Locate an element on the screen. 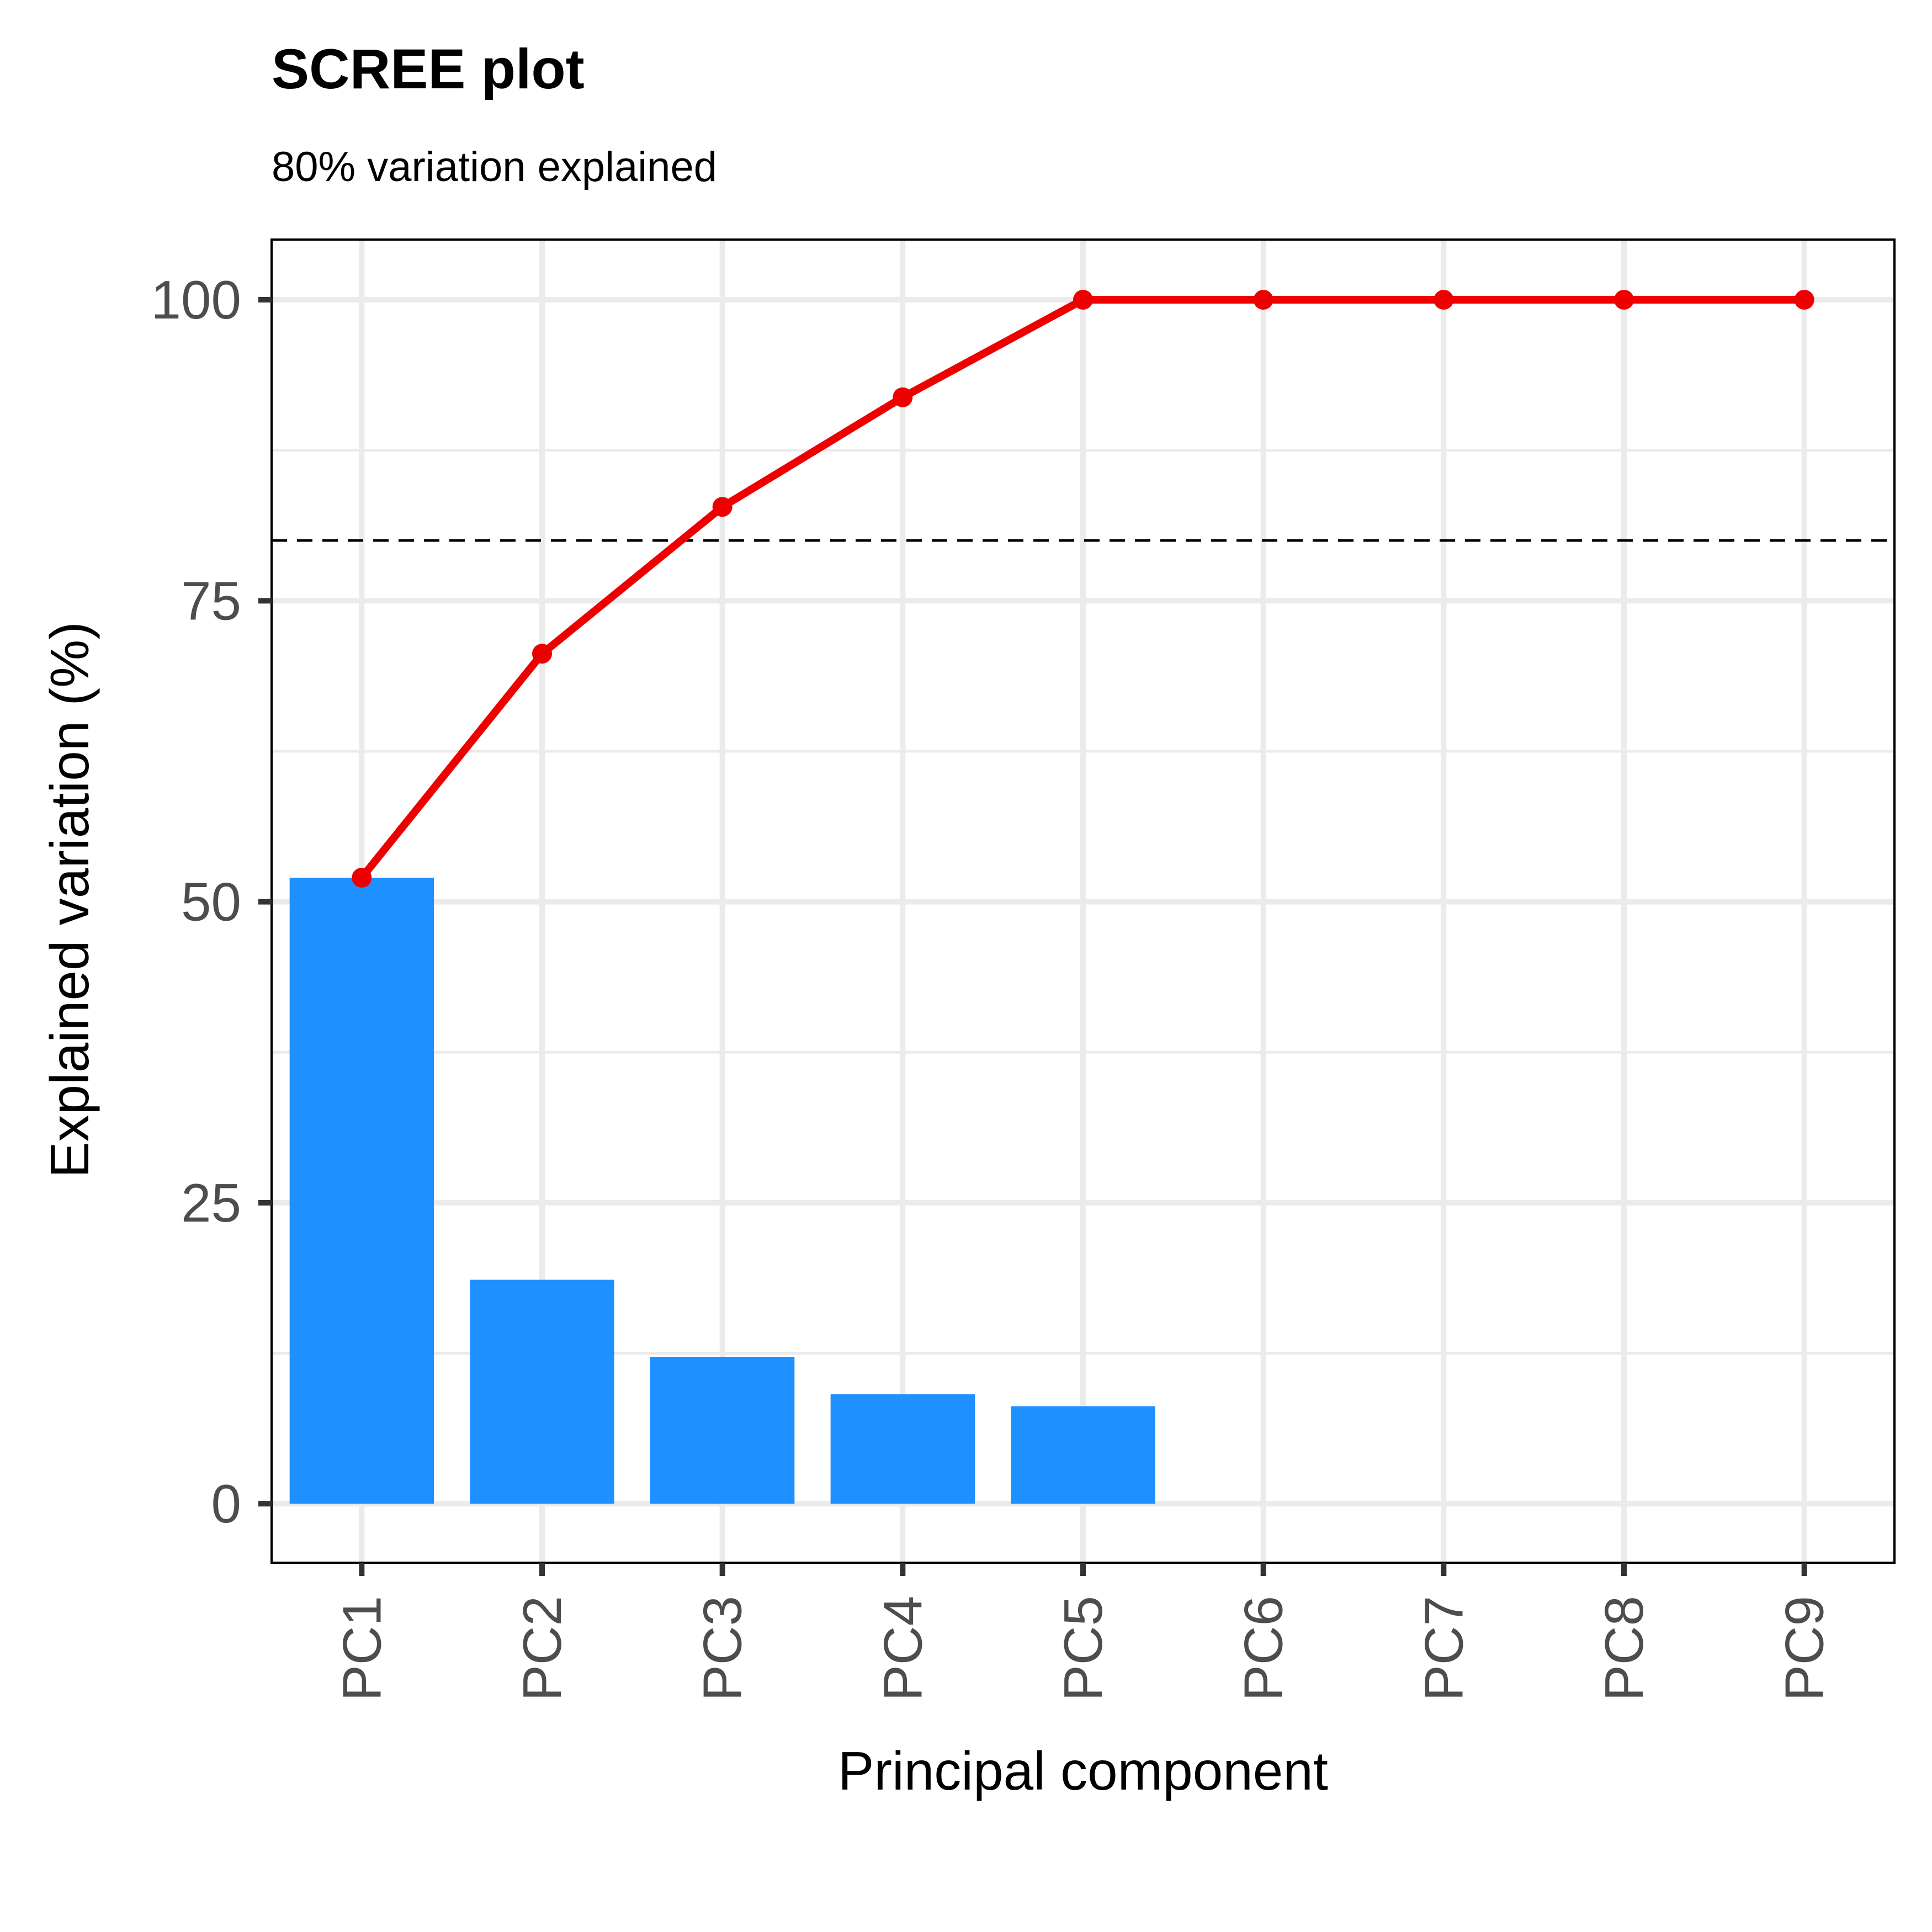 Image resolution: width=1932 pixels, height=1932 pixels. cumulative-point-pc4 is located at coordinates (903, 397).